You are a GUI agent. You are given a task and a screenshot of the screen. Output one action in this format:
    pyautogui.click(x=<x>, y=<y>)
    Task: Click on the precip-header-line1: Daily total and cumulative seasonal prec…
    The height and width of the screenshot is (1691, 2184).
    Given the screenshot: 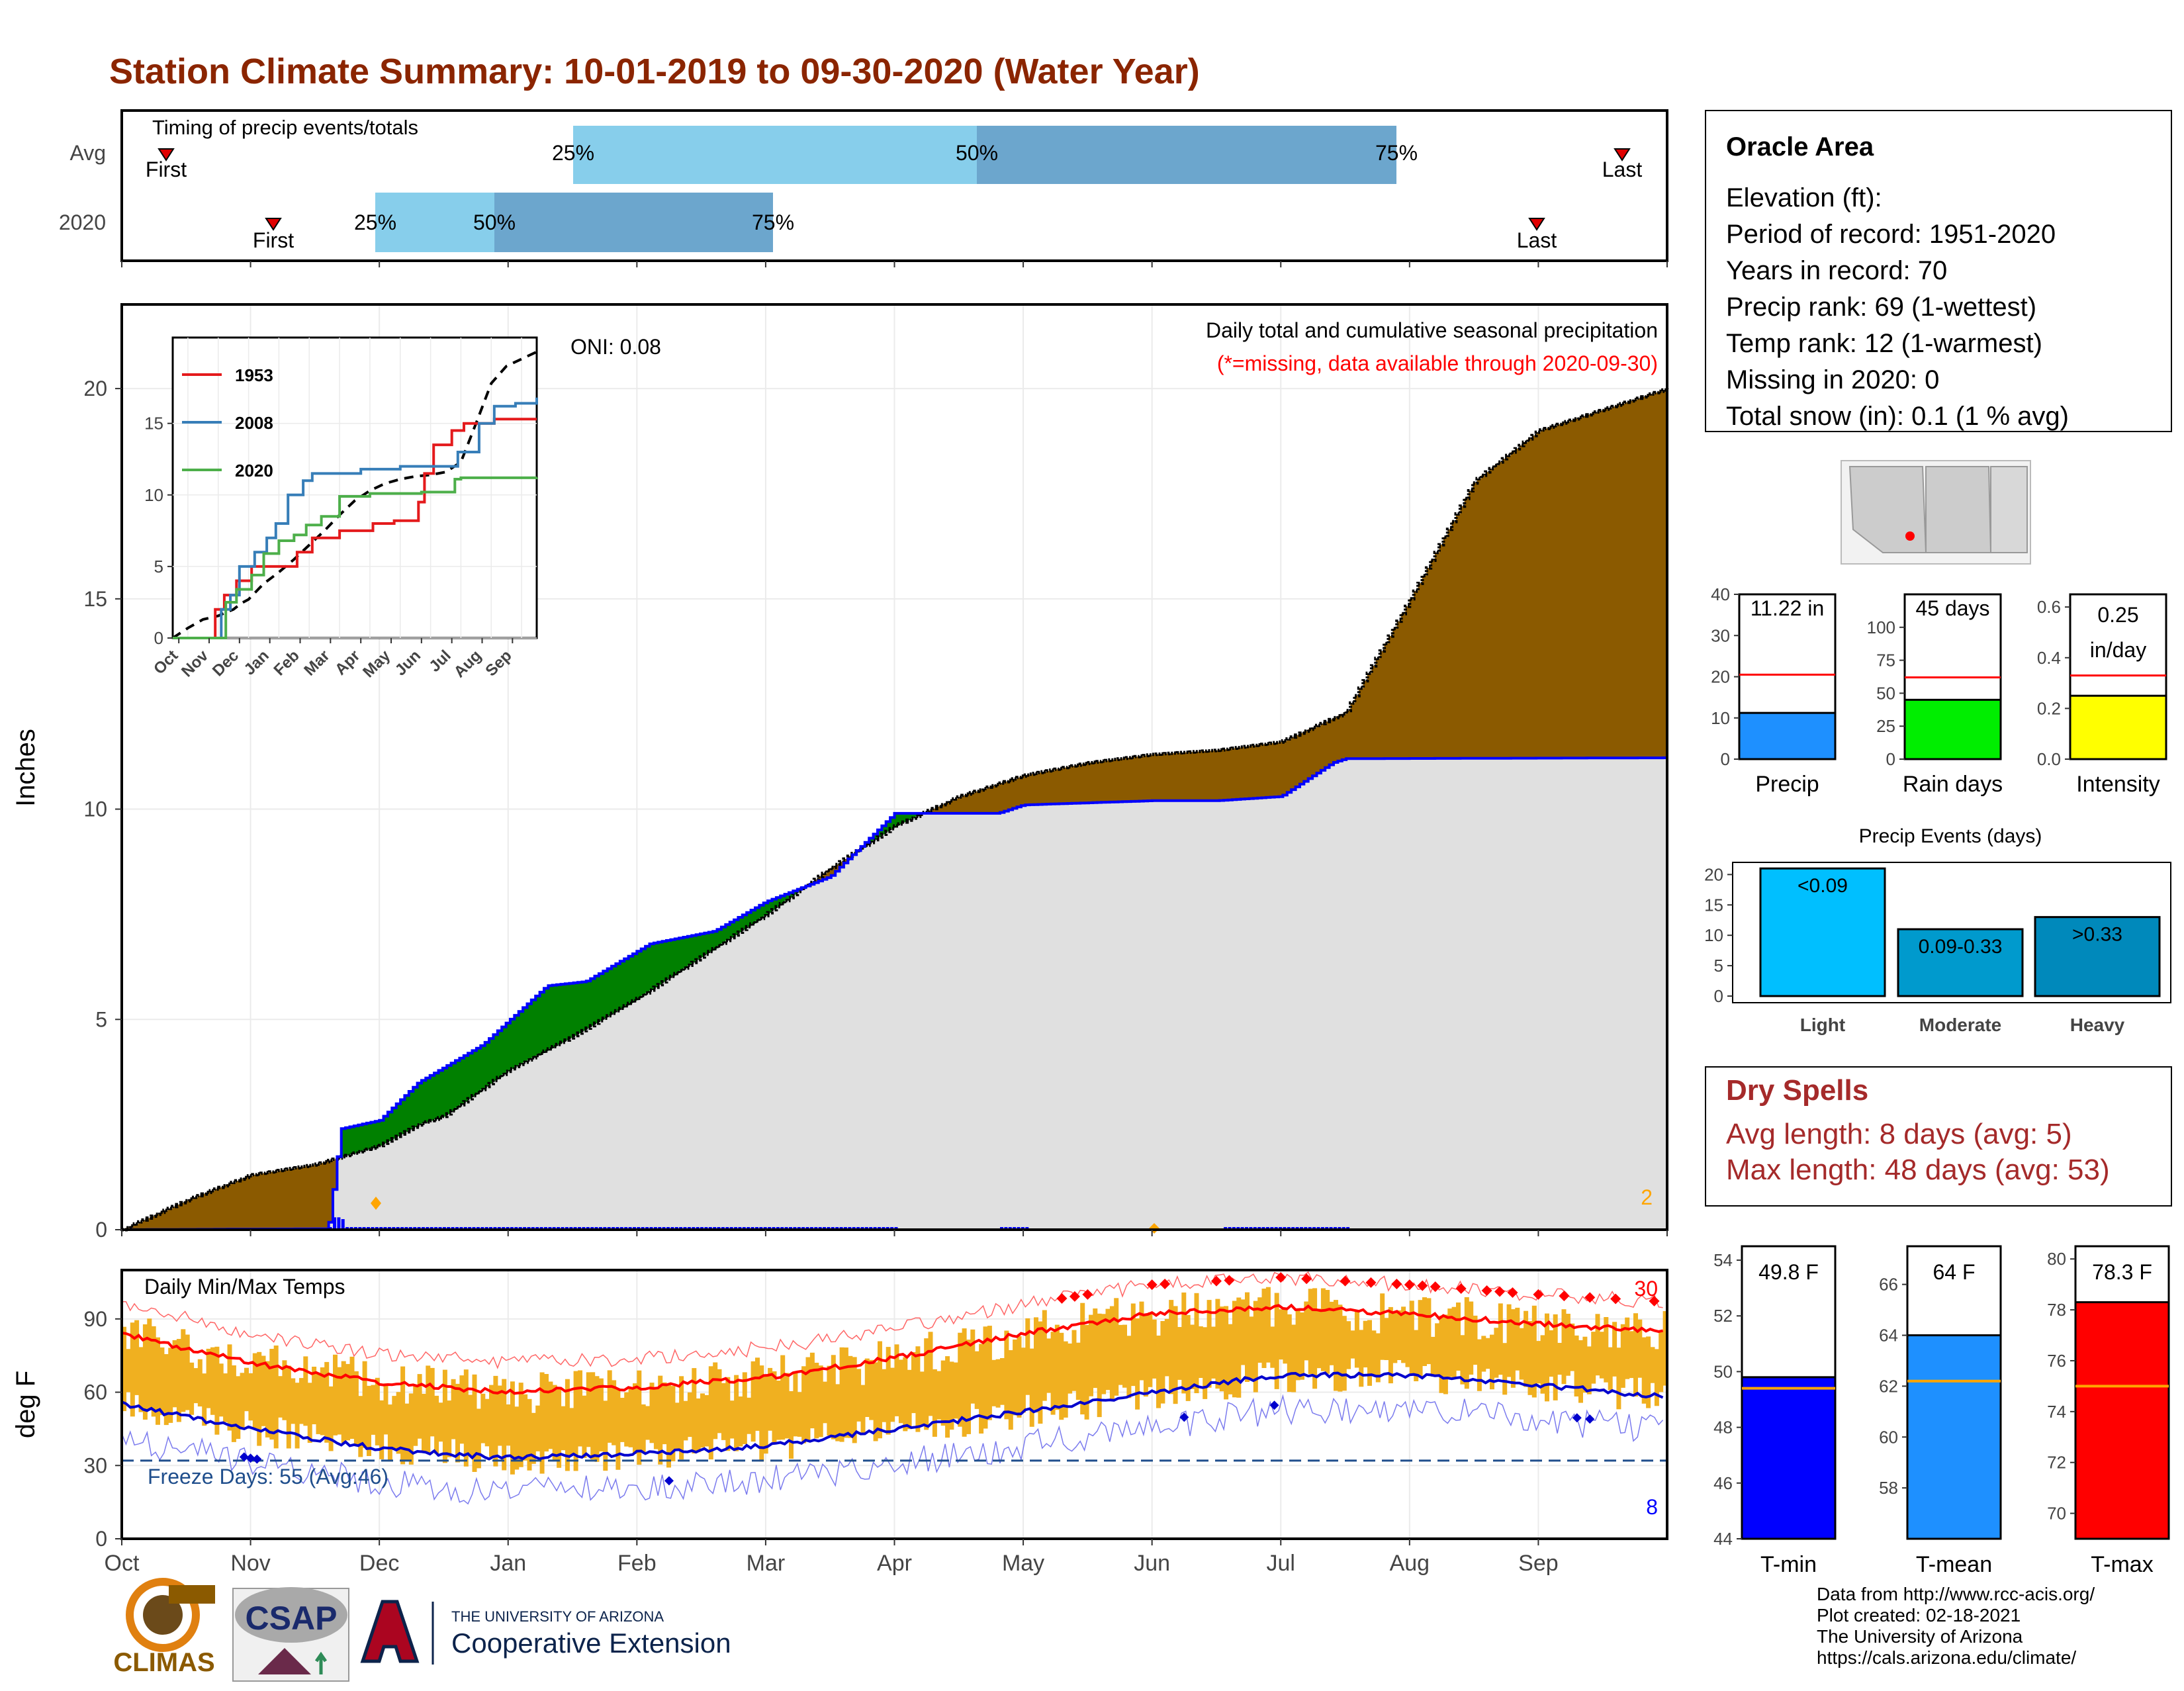 What is the action you would take?
    pyautogui.click(x=1432, y=330)
    